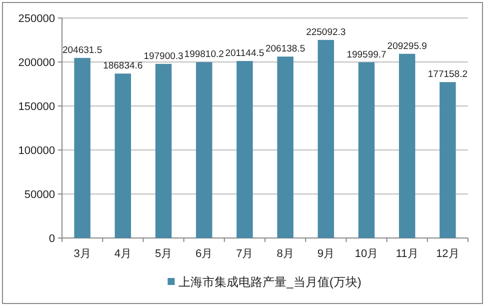 Image resolution: width=485 pixels, height=306 pixels. I want to click on data-label: 201144.5, so click(244, 53).